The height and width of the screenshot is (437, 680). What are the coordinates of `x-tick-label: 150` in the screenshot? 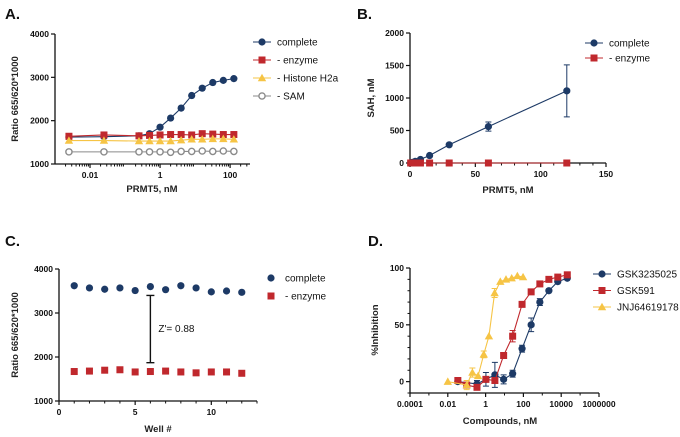 It's located at (606, 174).